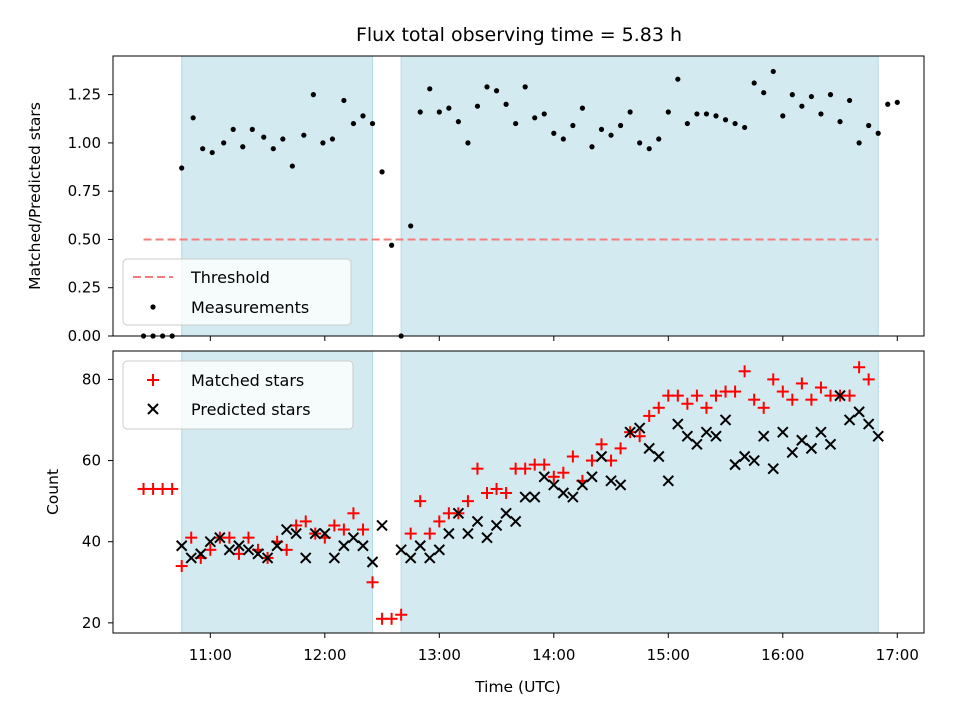 Image resolution: width=960 pixels, height=720 pixels. I want to click on y-tick-label: 20, so click(91, 623).